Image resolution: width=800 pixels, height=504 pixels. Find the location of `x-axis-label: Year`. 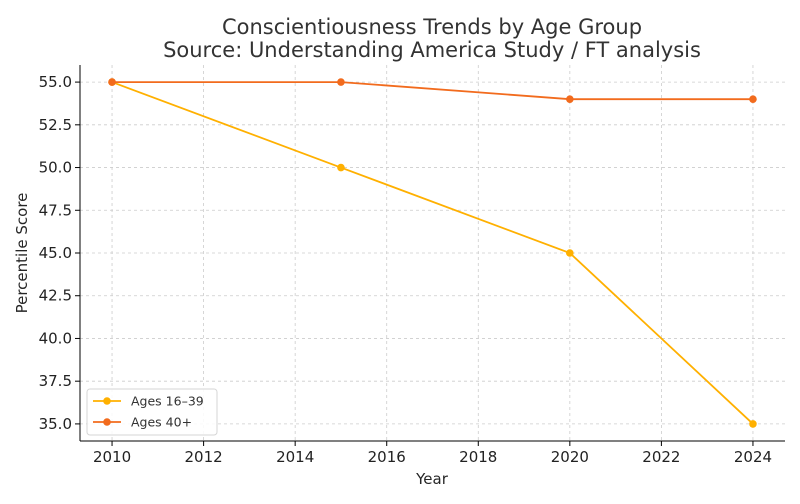

x-axis-label: Year is located at coordinates (432, 479).